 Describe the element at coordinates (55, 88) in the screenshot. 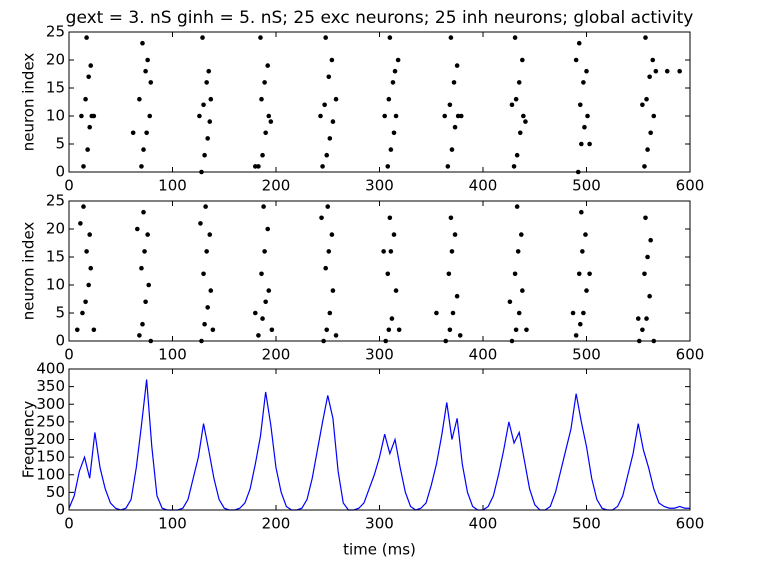

I see `y-tick-label: 15` at that location.